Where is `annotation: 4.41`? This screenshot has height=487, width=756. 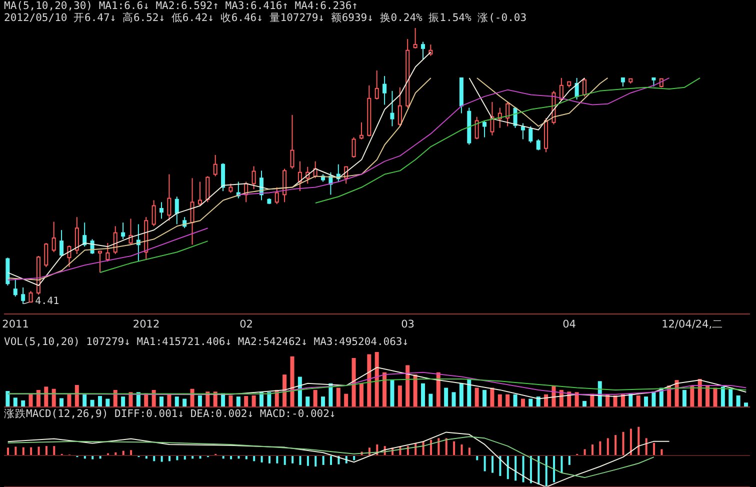 annotation: 4.41 is located at coordinates (47, 301).